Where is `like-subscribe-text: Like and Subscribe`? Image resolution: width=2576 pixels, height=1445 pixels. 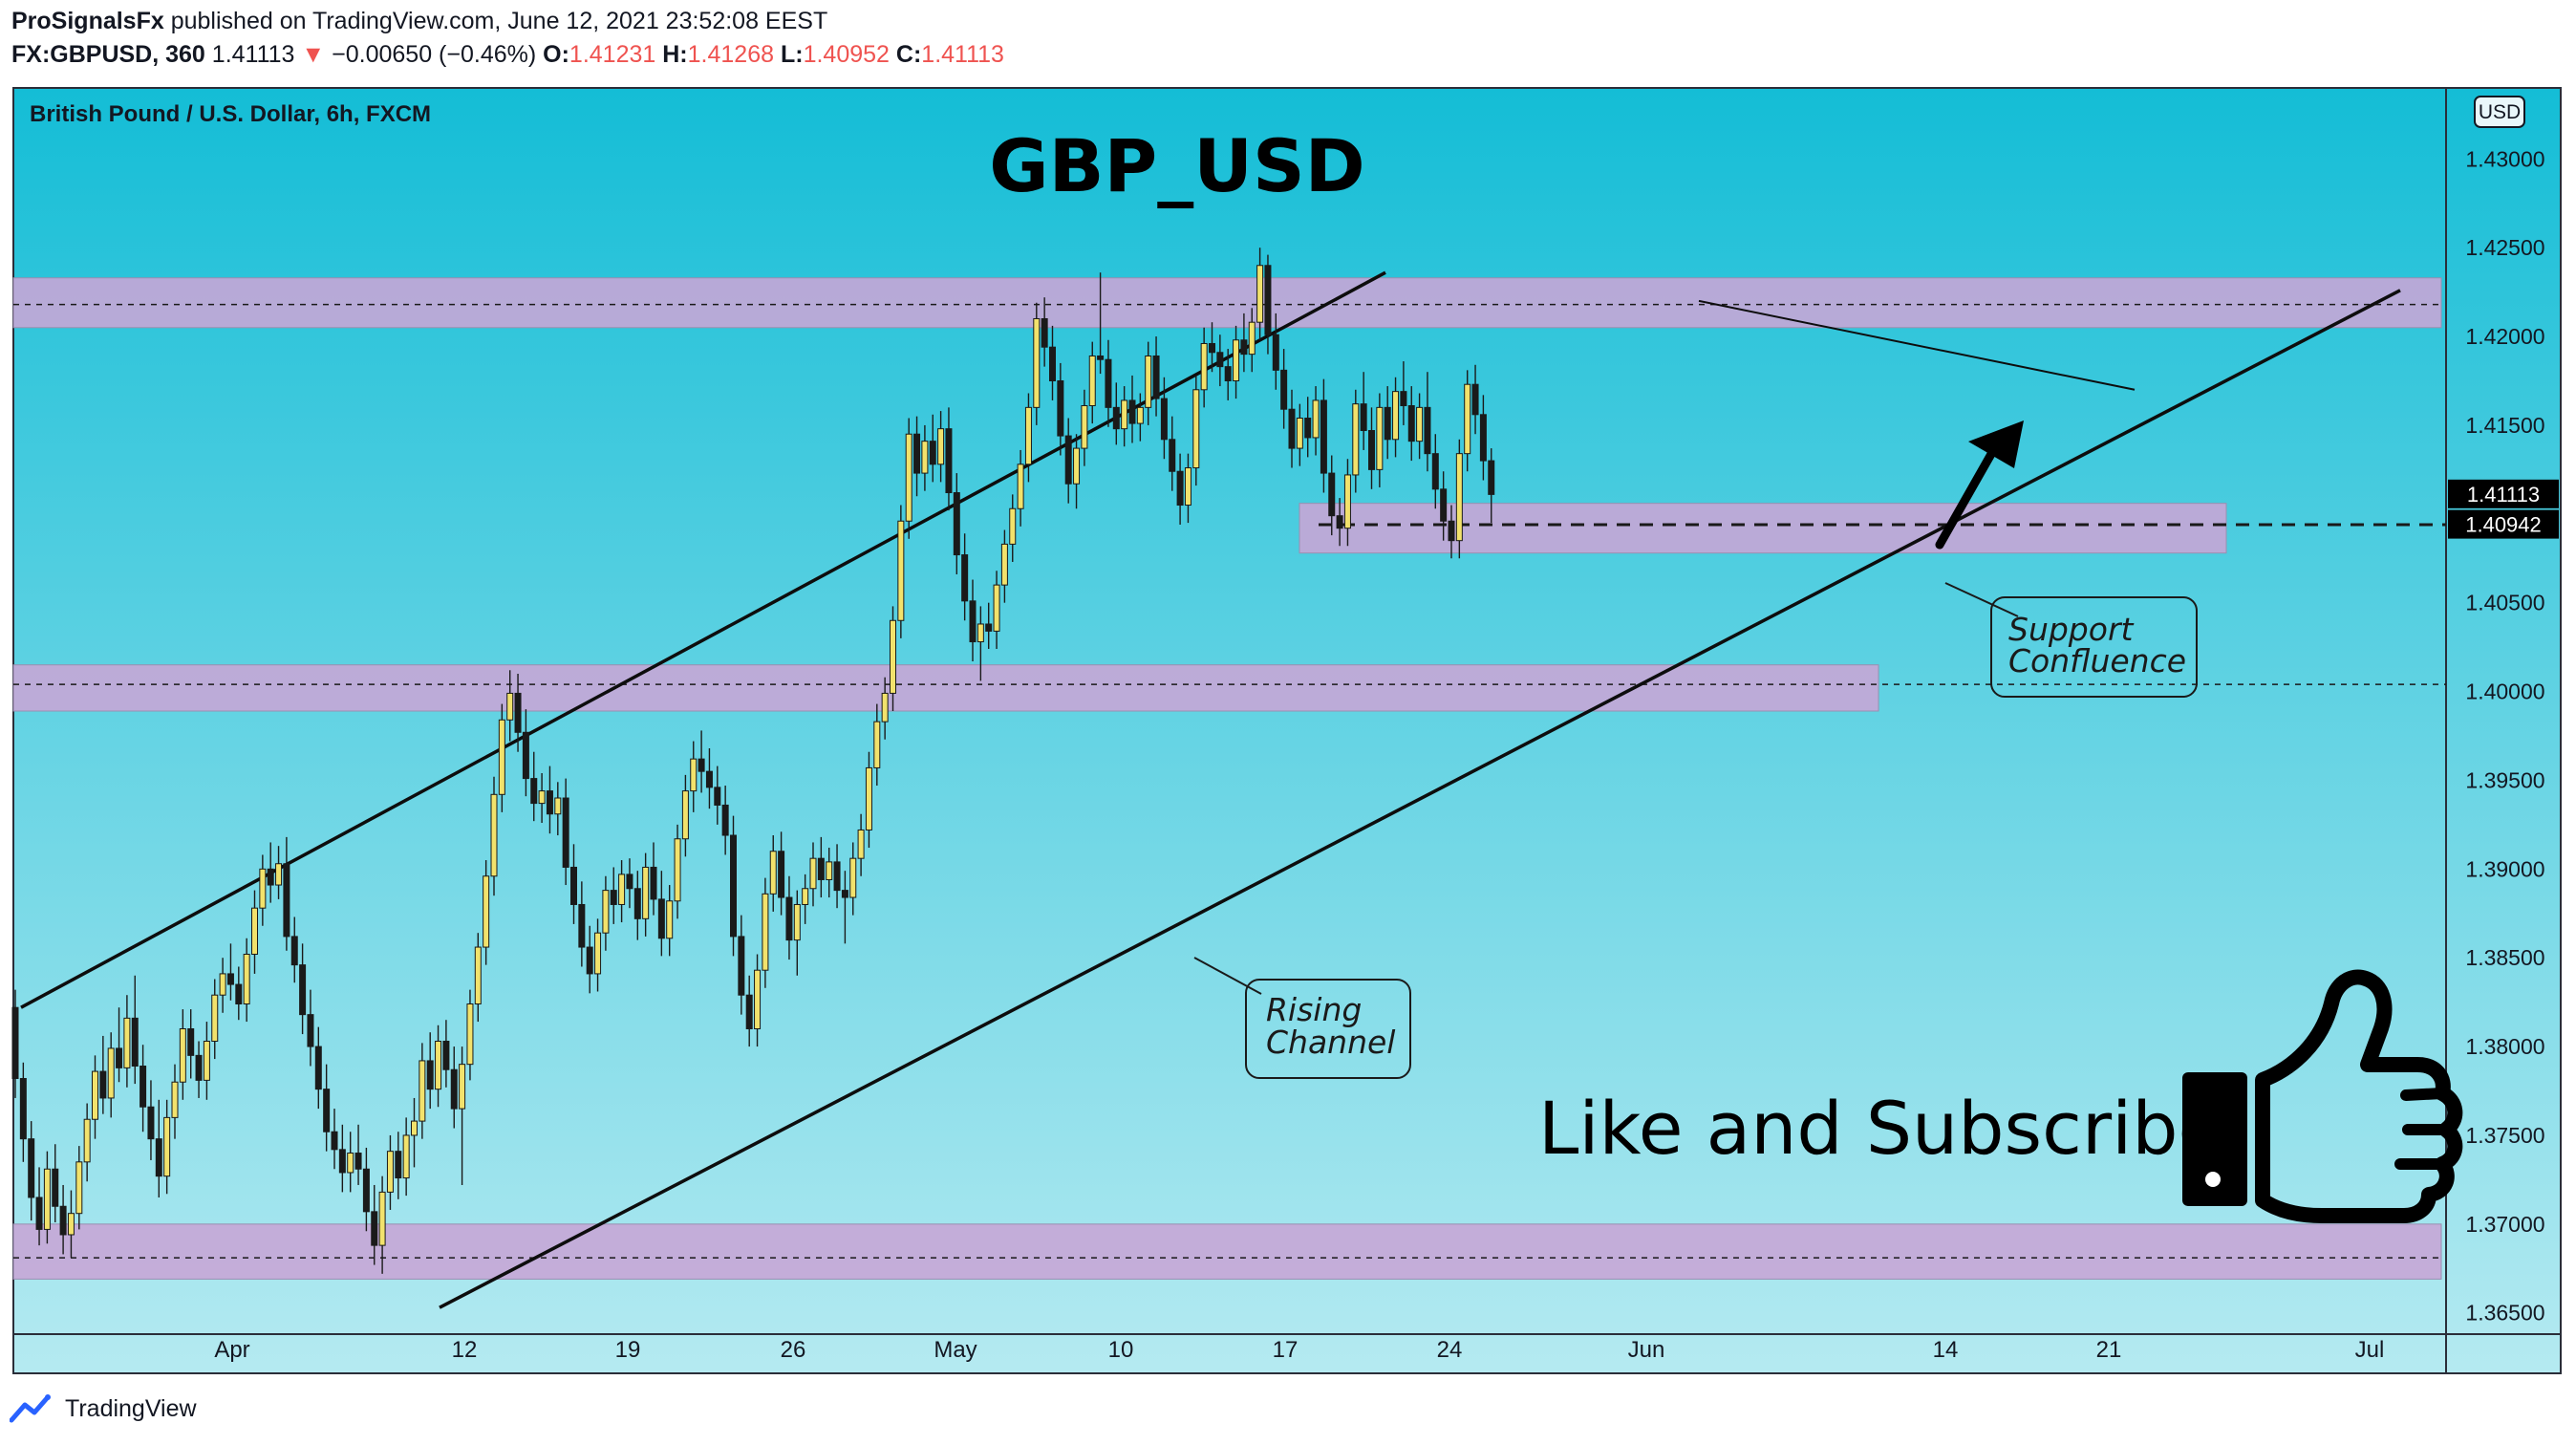 like-subscribe-text: Like and Subscribe is located at coordinates (1880, 1129).